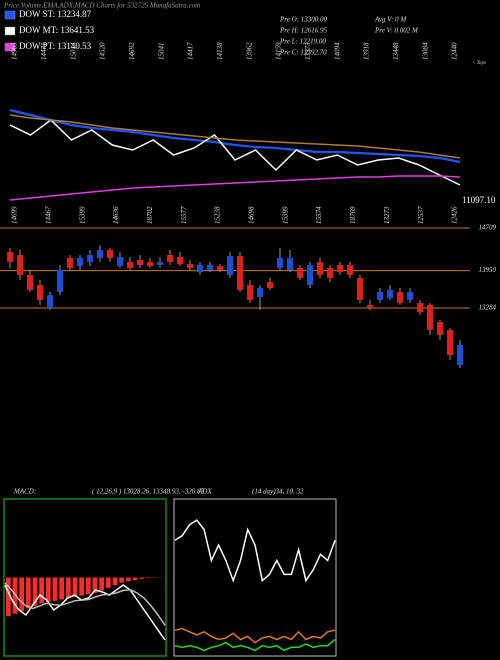  Describe the element at coordinates (24, 492) in the screenshot. I see `macd-title: MACD:` at that location.